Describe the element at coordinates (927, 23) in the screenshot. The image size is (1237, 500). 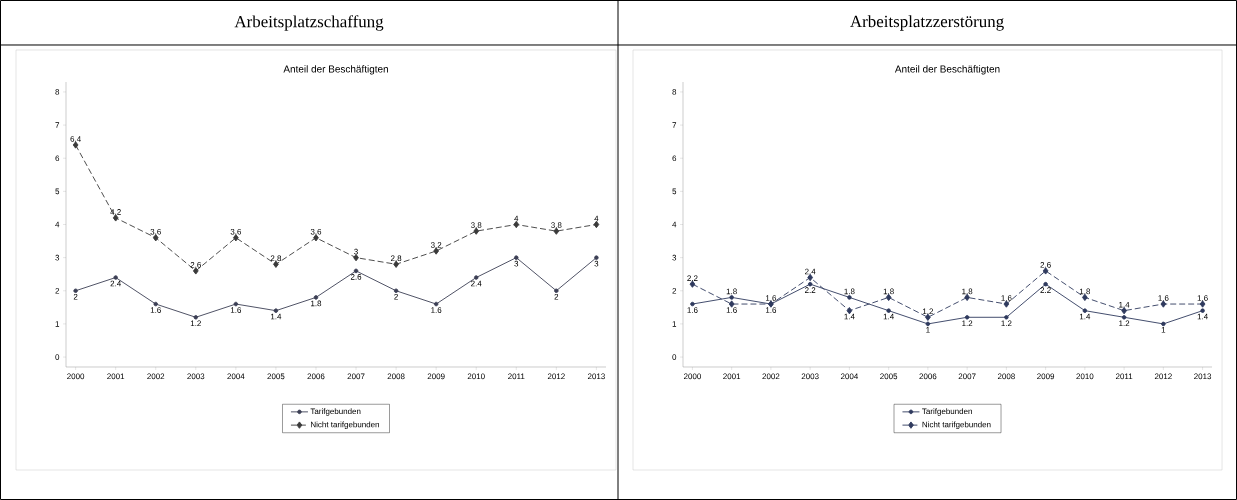
I see `chart-title: Arbeitsplatzzerstörung` at that location.